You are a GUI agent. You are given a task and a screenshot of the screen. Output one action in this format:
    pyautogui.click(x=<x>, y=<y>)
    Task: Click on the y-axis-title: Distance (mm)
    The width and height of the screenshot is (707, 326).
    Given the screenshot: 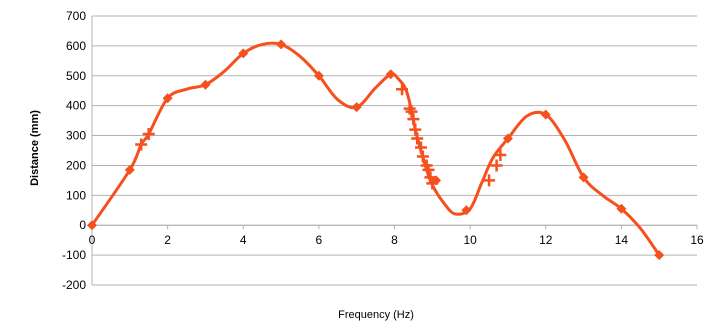 What is the action you would take?
    pyautogui.click(x=35, y=148)
    